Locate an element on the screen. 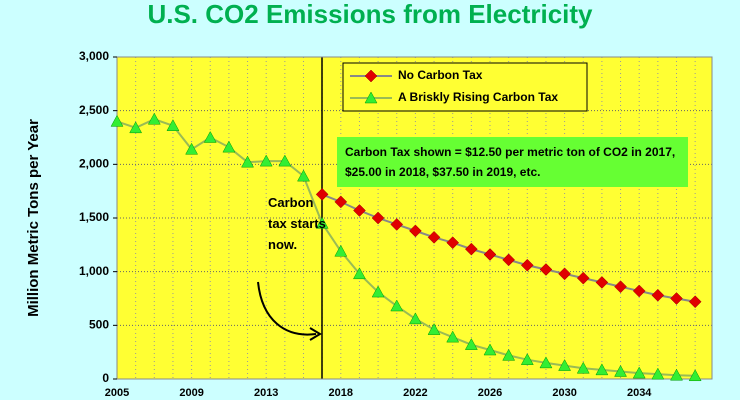 The height and width of the screenshot is (400, 740). x-tick-label: 2034 is located at coordinates (639, 393).